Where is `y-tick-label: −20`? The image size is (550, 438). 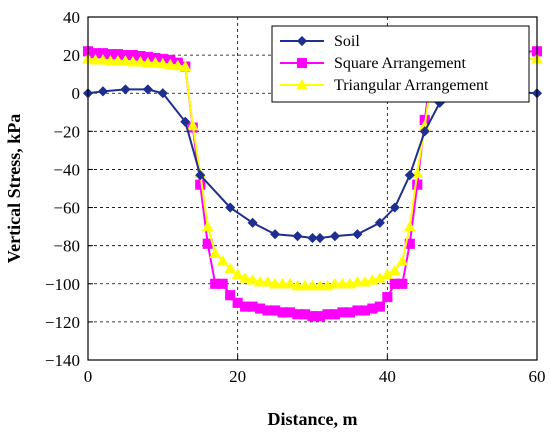
y-tick-label: −20 is located at coordinates (66, 131).